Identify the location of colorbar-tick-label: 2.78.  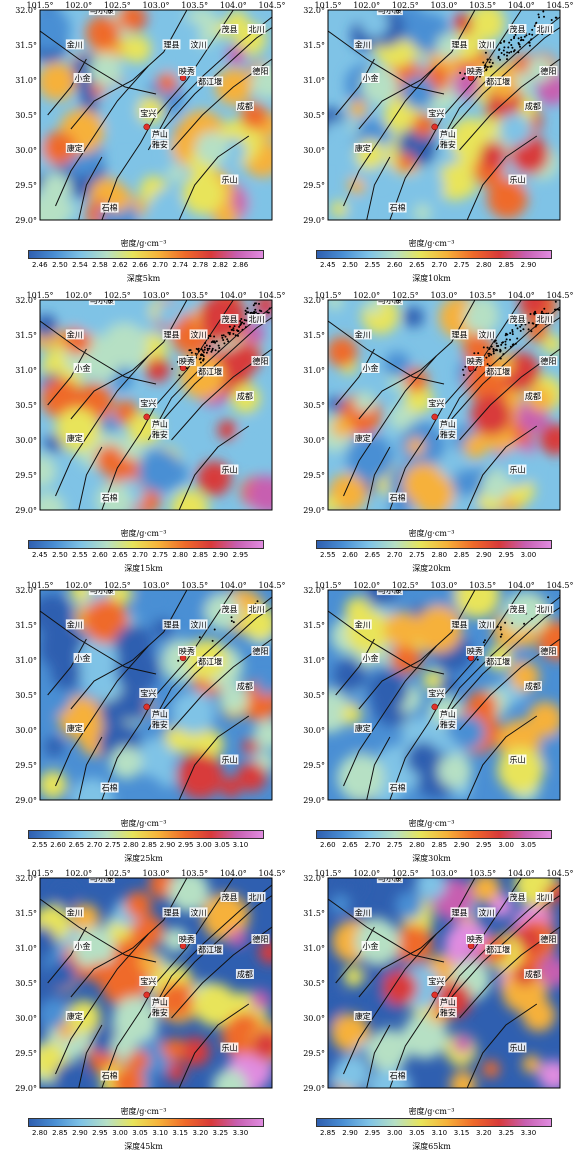
(200, 265).